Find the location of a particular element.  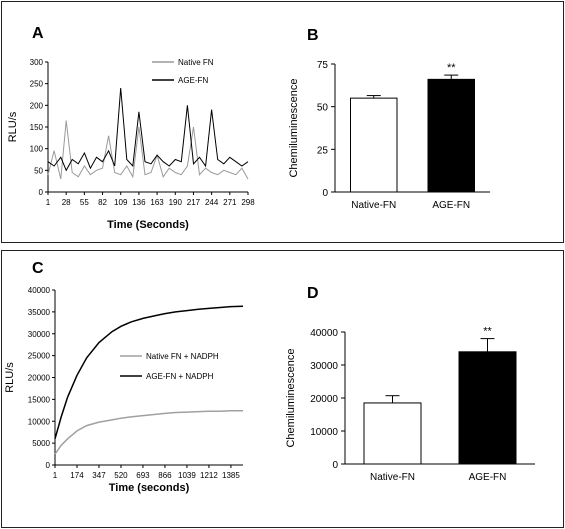

x-tick-label: 28 is located at coordinates (66, 202).